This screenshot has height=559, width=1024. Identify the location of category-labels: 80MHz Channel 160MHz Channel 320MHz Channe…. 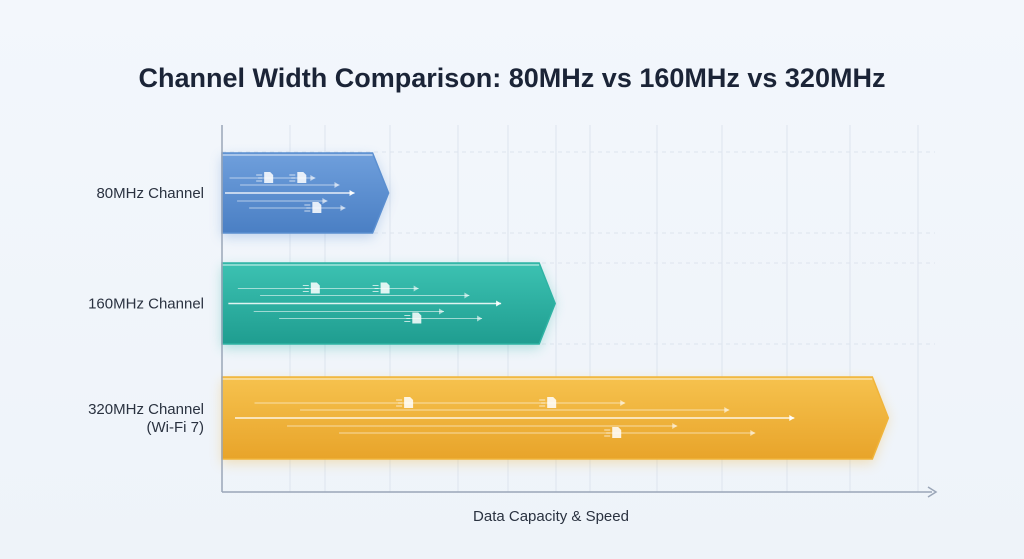
(146, 310).